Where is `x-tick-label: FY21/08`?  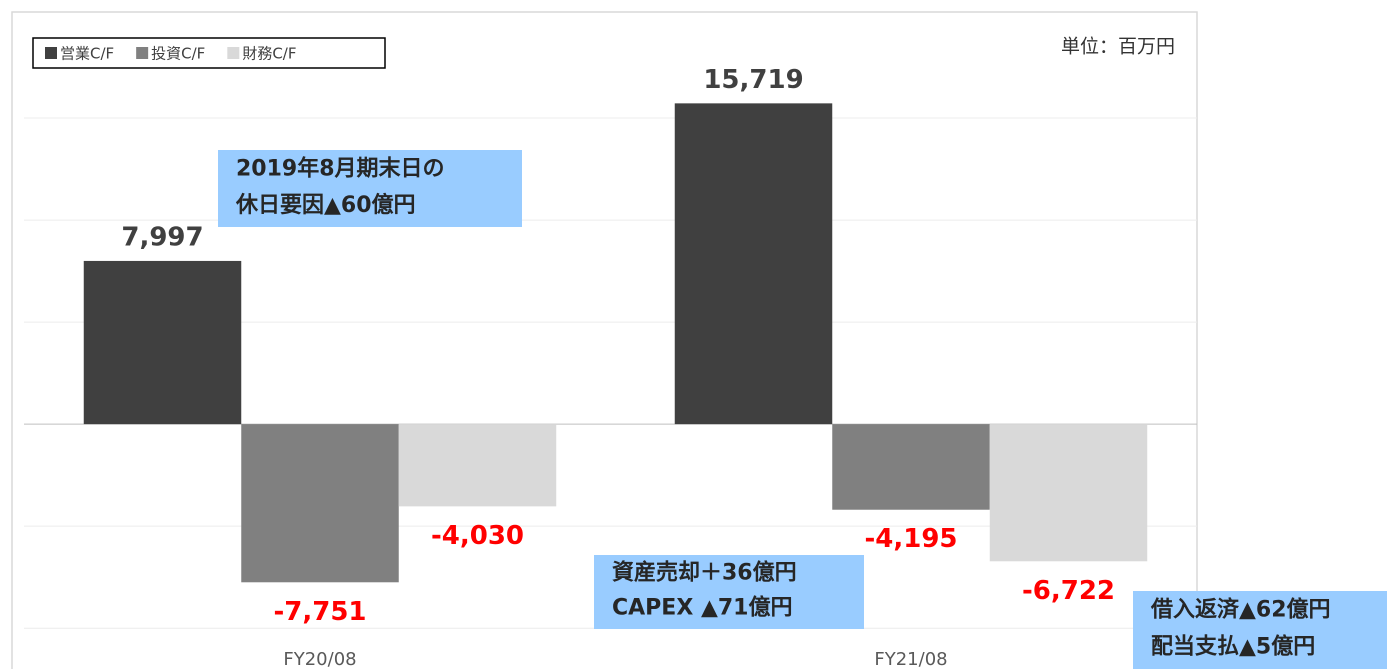
x-tick-label: FY21/08 is located at coordinates (910, 659).